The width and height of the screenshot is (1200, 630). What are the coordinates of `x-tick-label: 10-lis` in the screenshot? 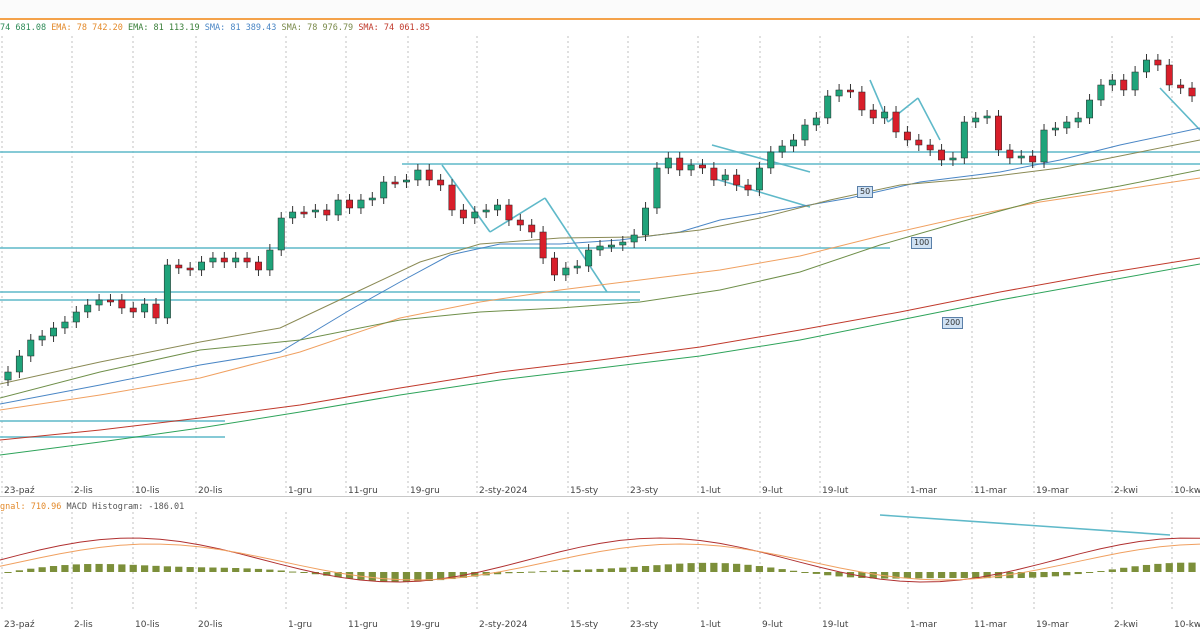 It's located at (147, 625).